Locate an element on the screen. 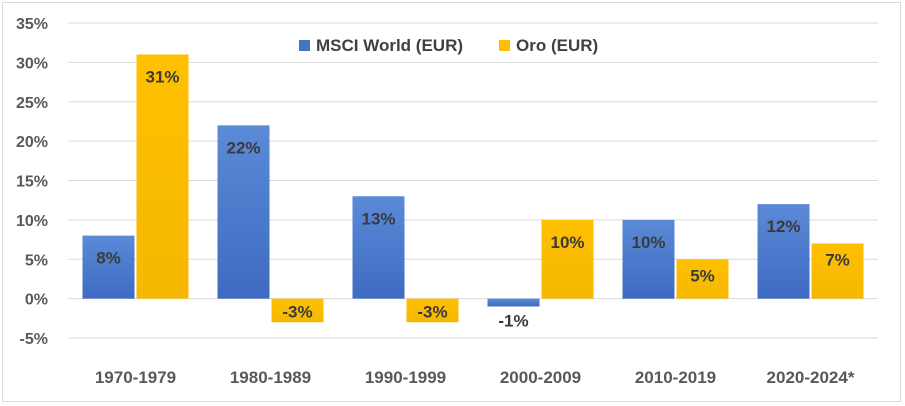 The image size is (905, 406). y-tick-label: 20% is located at coordinates (32, 142).